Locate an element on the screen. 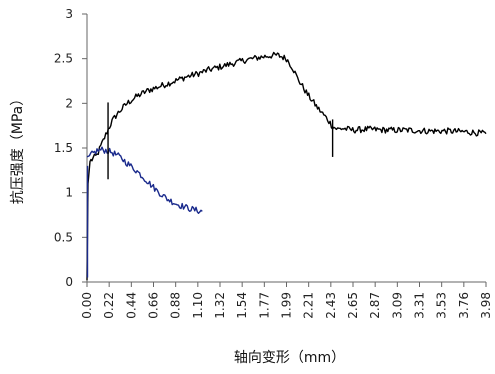 The width and height of the screenshot is (495, 374). y-tick-label: 2 is located at coordinates (69, 103).